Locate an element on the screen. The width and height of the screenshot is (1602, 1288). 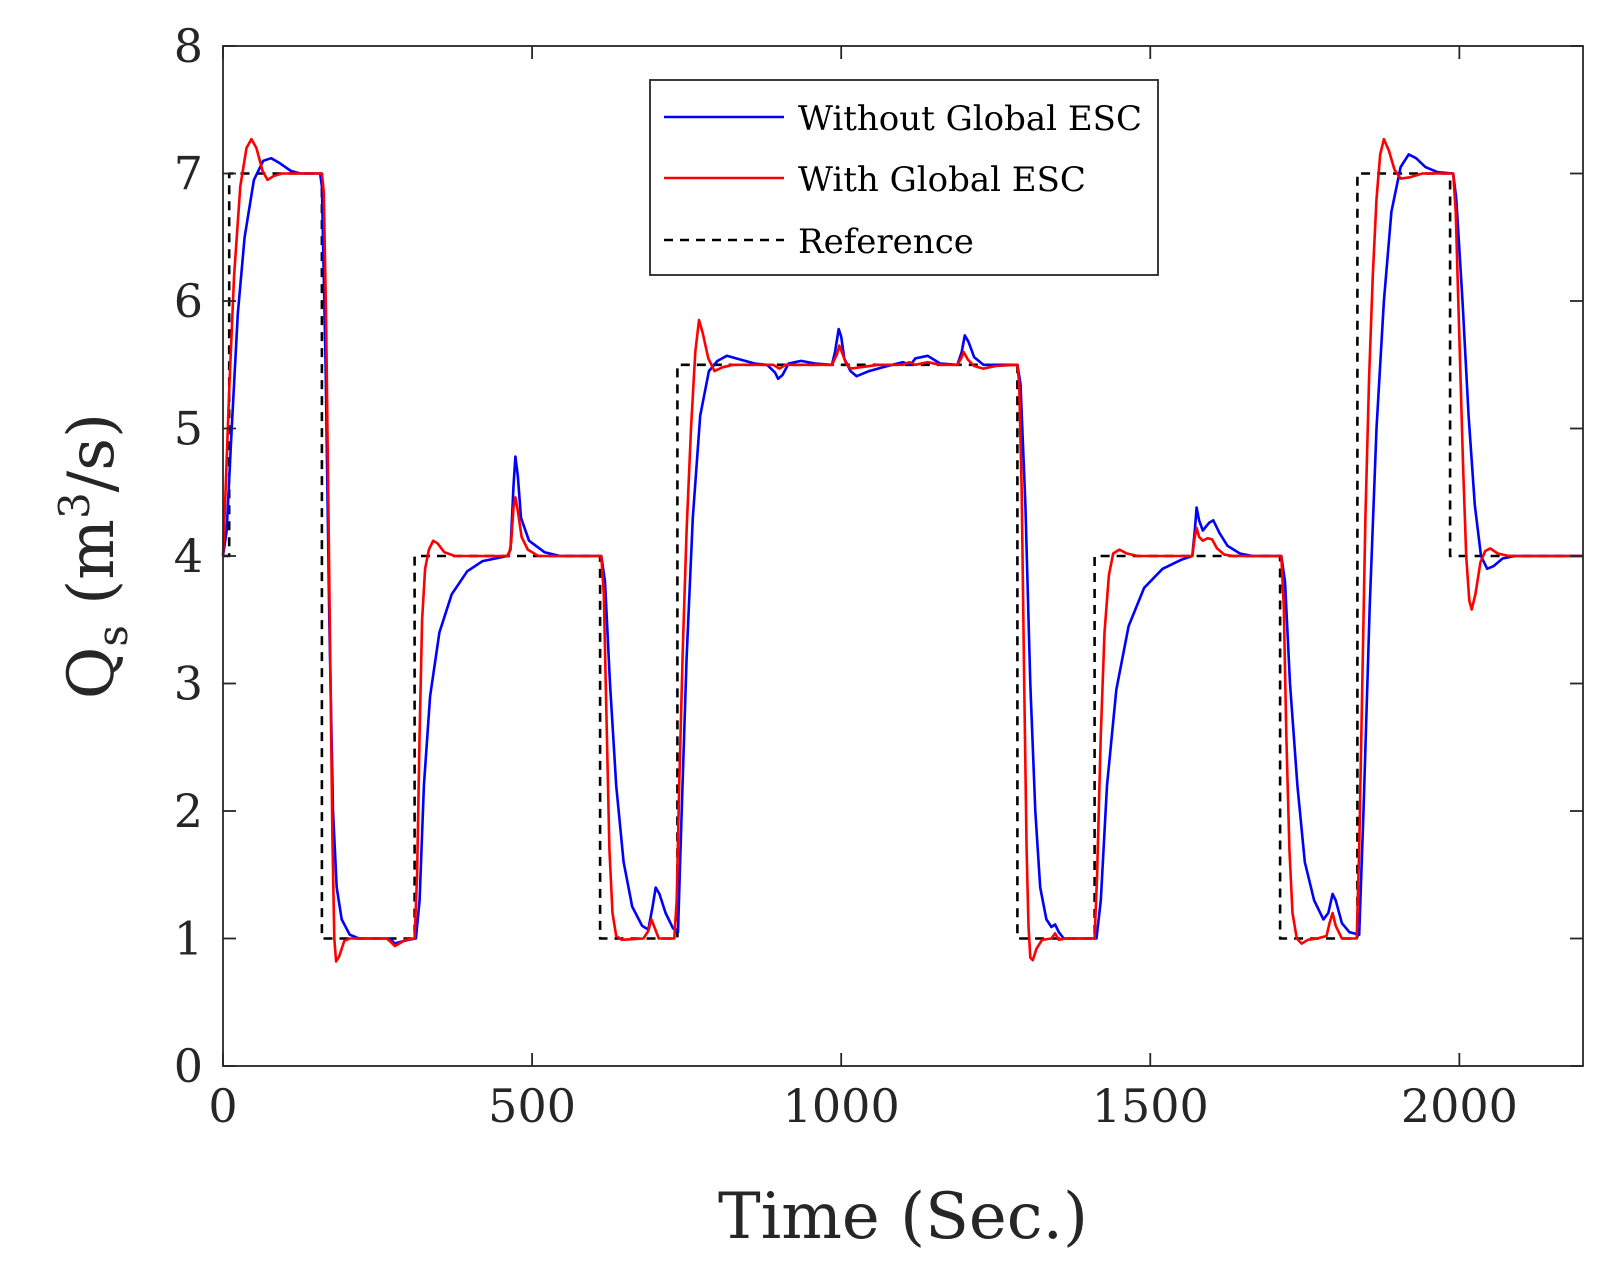
y-tick-label-7: 7 is located at coordinates (188, 174).